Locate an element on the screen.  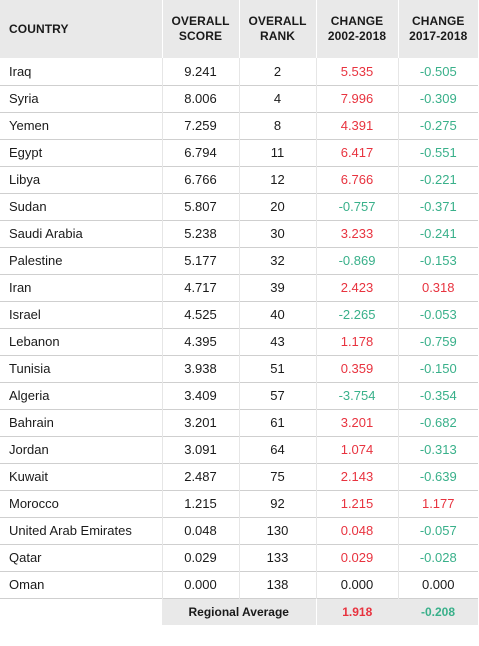
header-score-line1: OVERALL is located at coordinates (200, 21).